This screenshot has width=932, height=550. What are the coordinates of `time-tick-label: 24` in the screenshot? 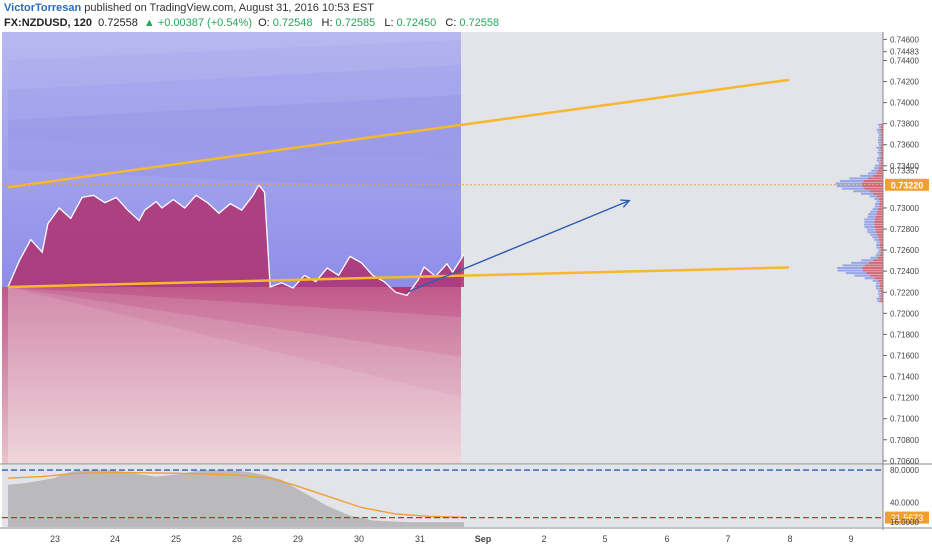 It's located at (115, 539).